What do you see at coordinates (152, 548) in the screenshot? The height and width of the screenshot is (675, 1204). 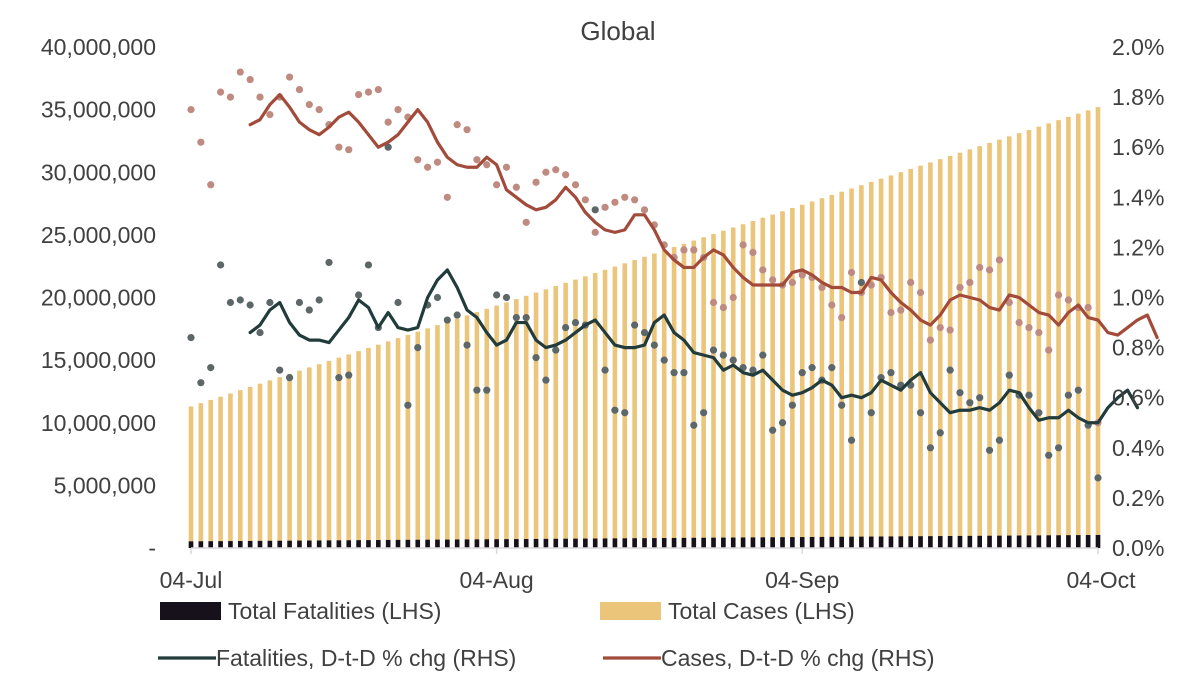 I see `y-left-tick-label: -` at bounding box center [152, 548].